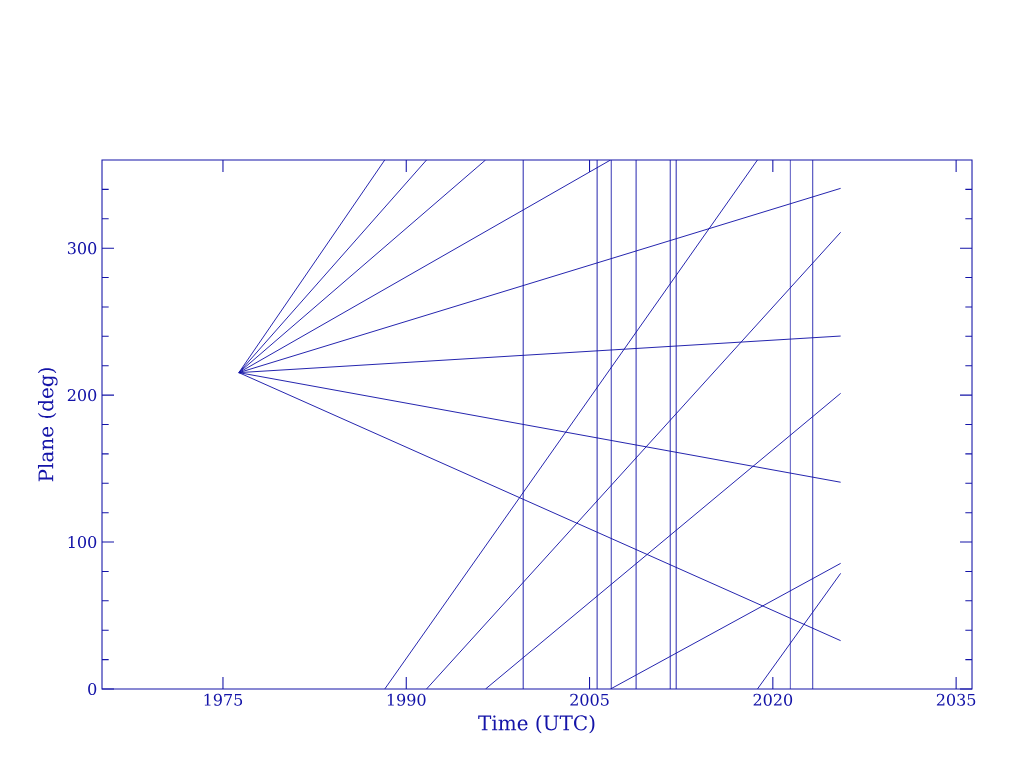  What do you see at coordinates (82, 542) in the screenshot?
I see `y-tick-label: 100` at bounding box center [82, 542].